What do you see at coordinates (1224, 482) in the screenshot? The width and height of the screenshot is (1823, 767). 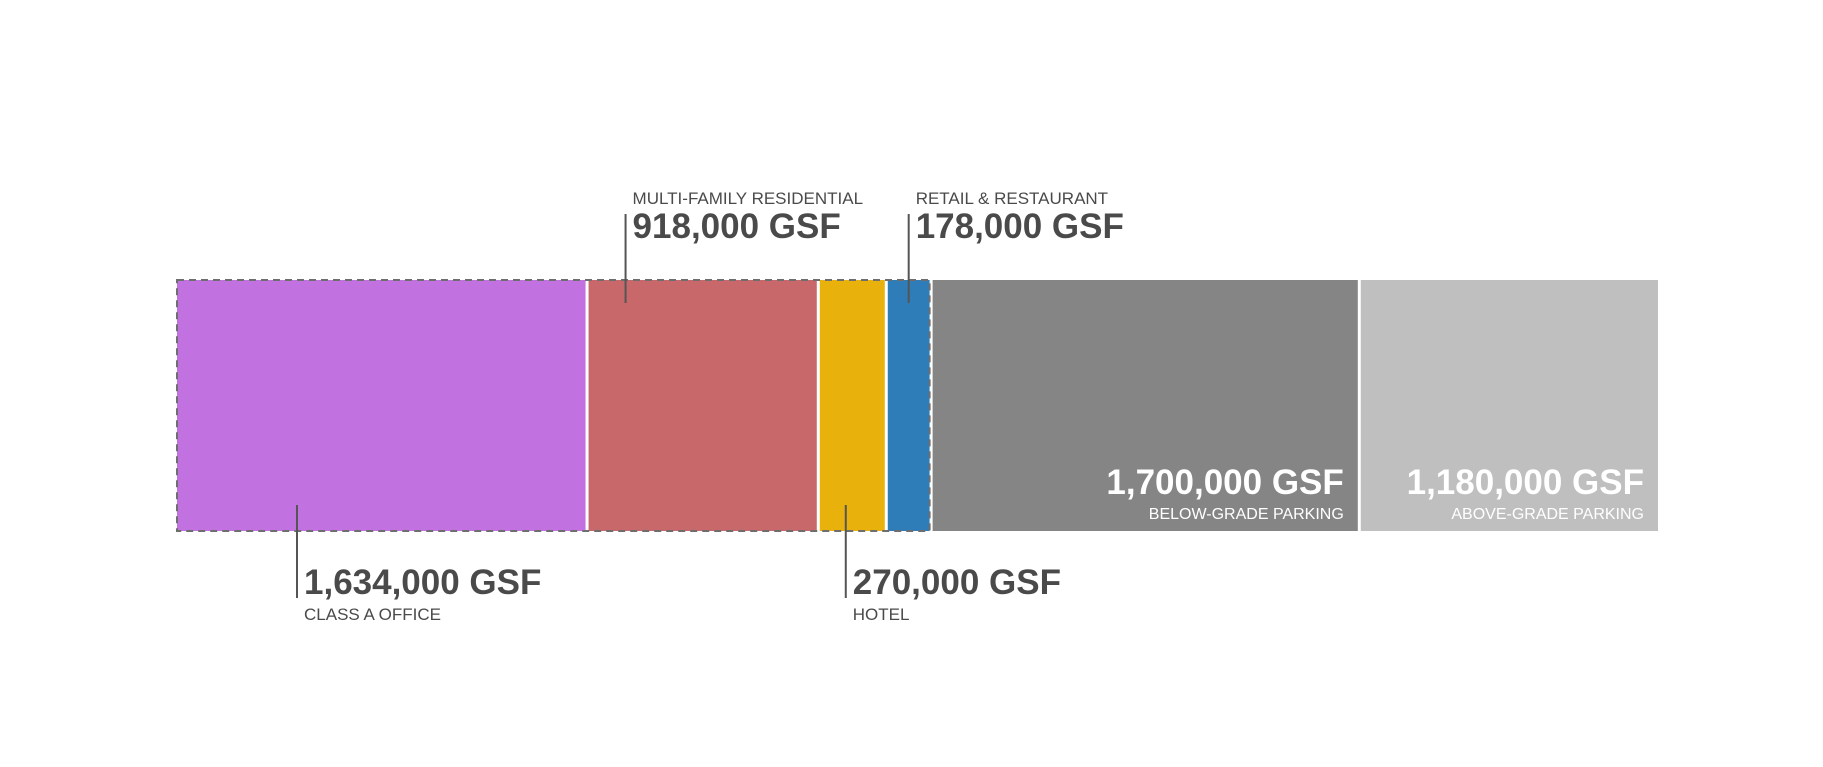 I see `value-label-below-grade-parking: 1,700,000 GSF` at bounding box center [1224, 482].